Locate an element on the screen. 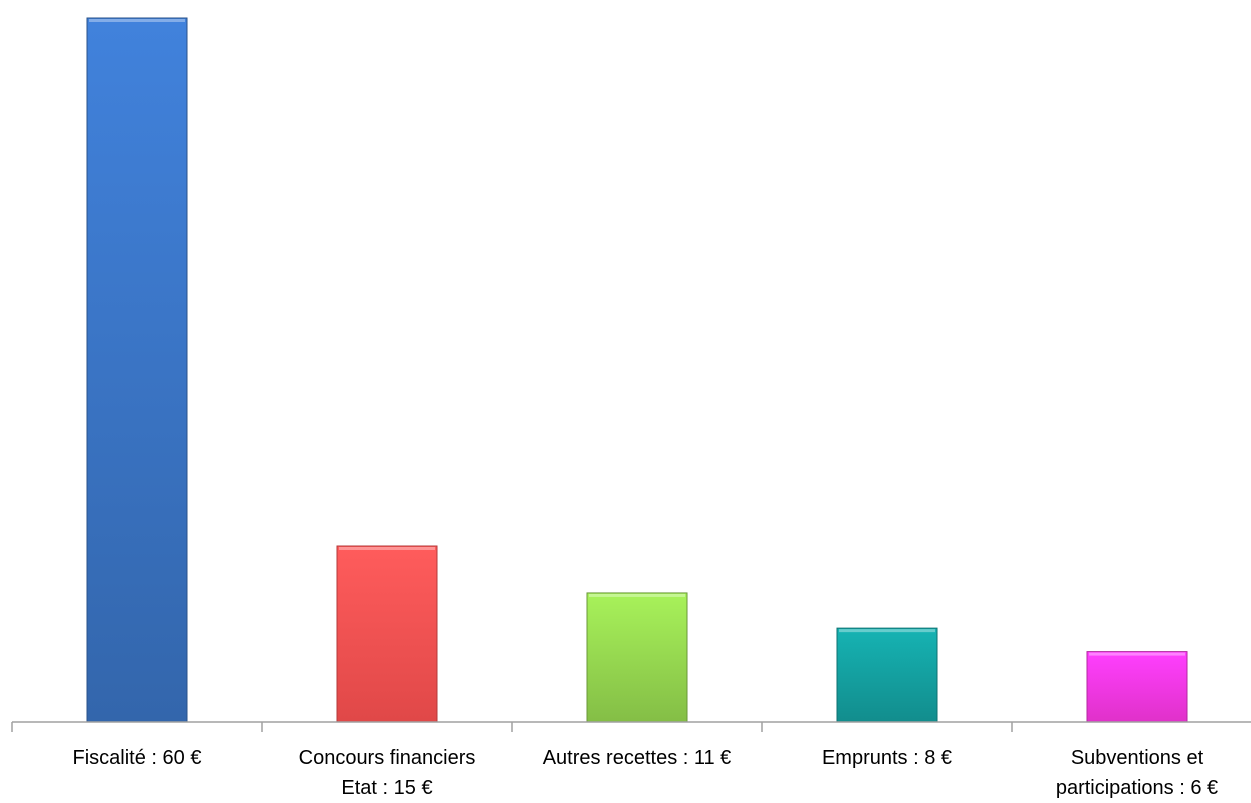 This screenshot has width=1251, height=803. category-label-3: Emprunts : 8 € is located at coordinates (887, 758).